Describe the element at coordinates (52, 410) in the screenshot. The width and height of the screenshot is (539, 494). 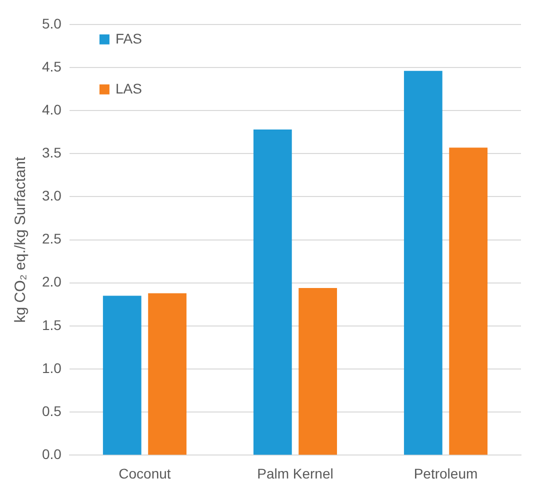
I see `y-tick-label: 0.5` at that location.